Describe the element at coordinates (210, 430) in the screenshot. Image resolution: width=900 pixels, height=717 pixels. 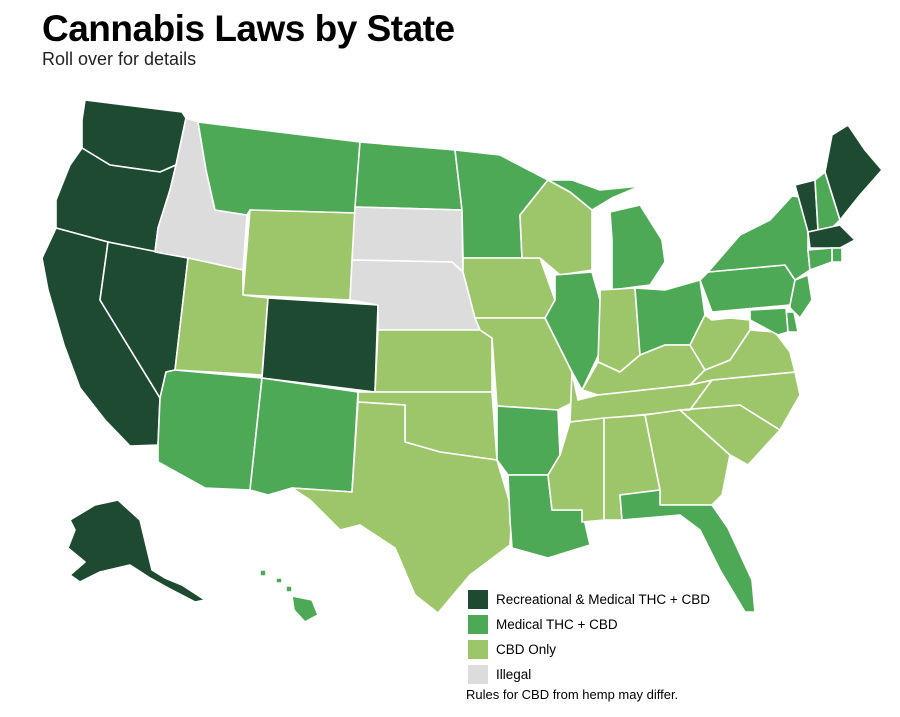
I see `state-az` at that location.